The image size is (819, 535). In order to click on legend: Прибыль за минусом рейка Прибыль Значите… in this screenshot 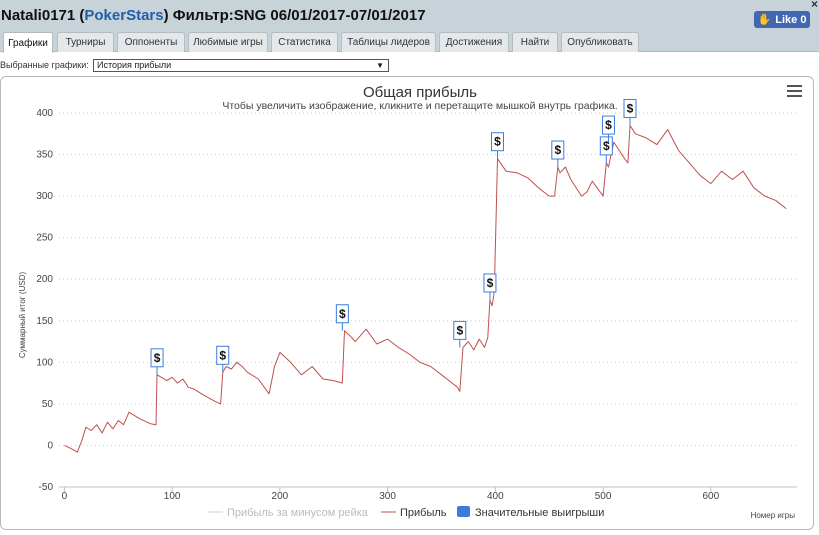, I will do `click(406, 512)`.